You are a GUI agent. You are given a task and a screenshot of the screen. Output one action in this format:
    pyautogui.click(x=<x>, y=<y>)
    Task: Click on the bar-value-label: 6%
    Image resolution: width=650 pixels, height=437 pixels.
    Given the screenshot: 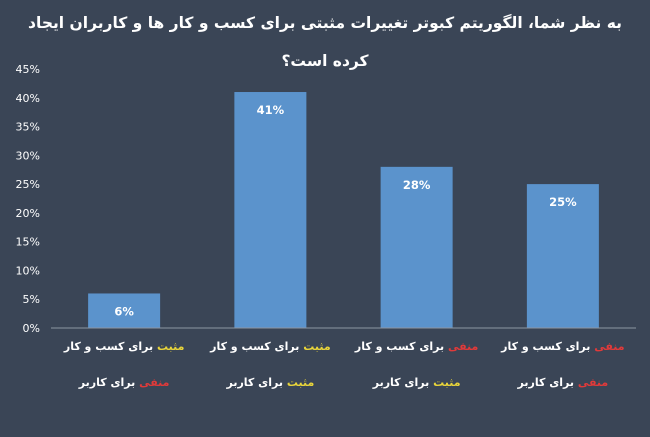 What is the action you would take?
    pyautogui.click(x=124, y=311)
    